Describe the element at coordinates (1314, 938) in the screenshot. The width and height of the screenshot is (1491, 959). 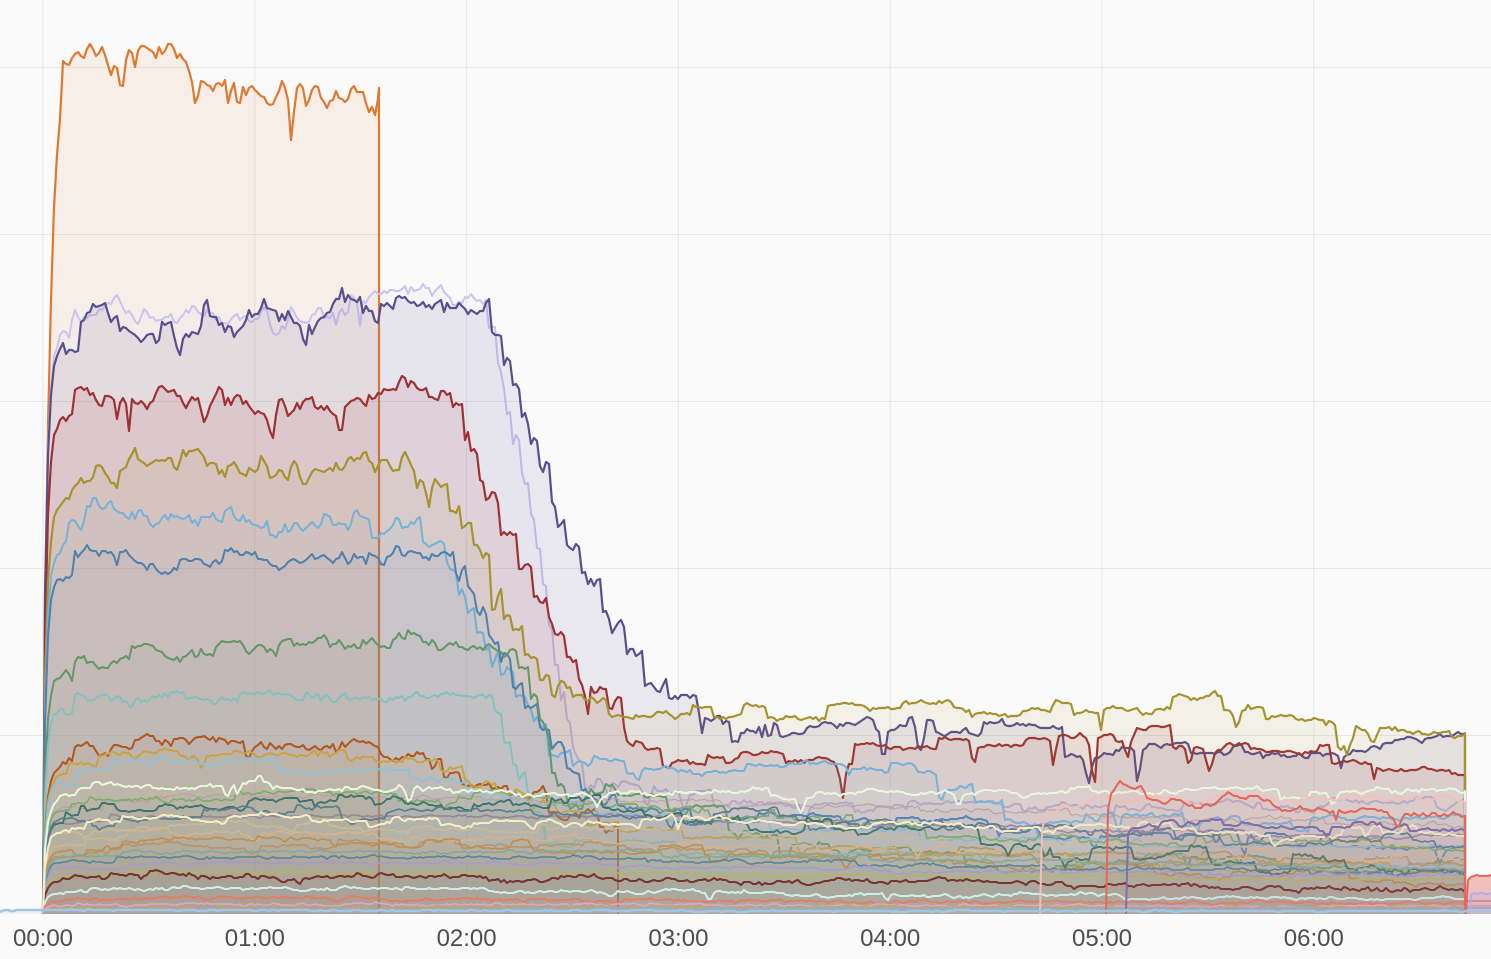
I see `svg-text: 06:00` at that location.